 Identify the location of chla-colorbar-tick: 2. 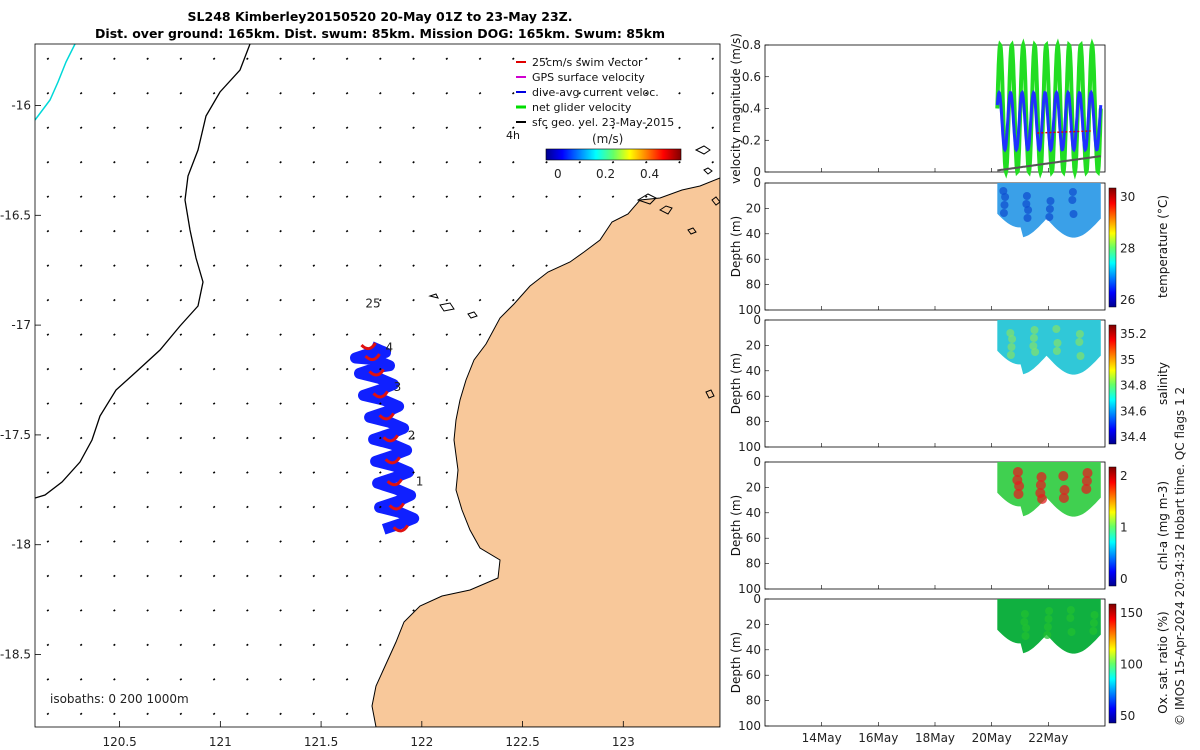
(1124, 476).